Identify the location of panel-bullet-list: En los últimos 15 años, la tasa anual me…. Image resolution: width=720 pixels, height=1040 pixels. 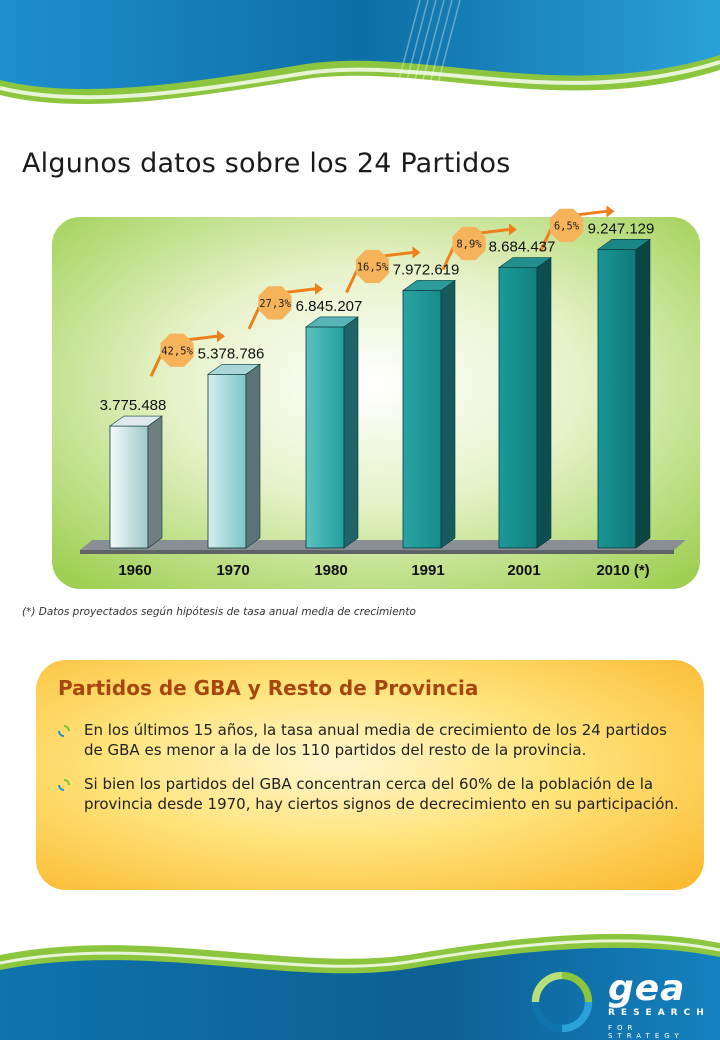
(371, 774).